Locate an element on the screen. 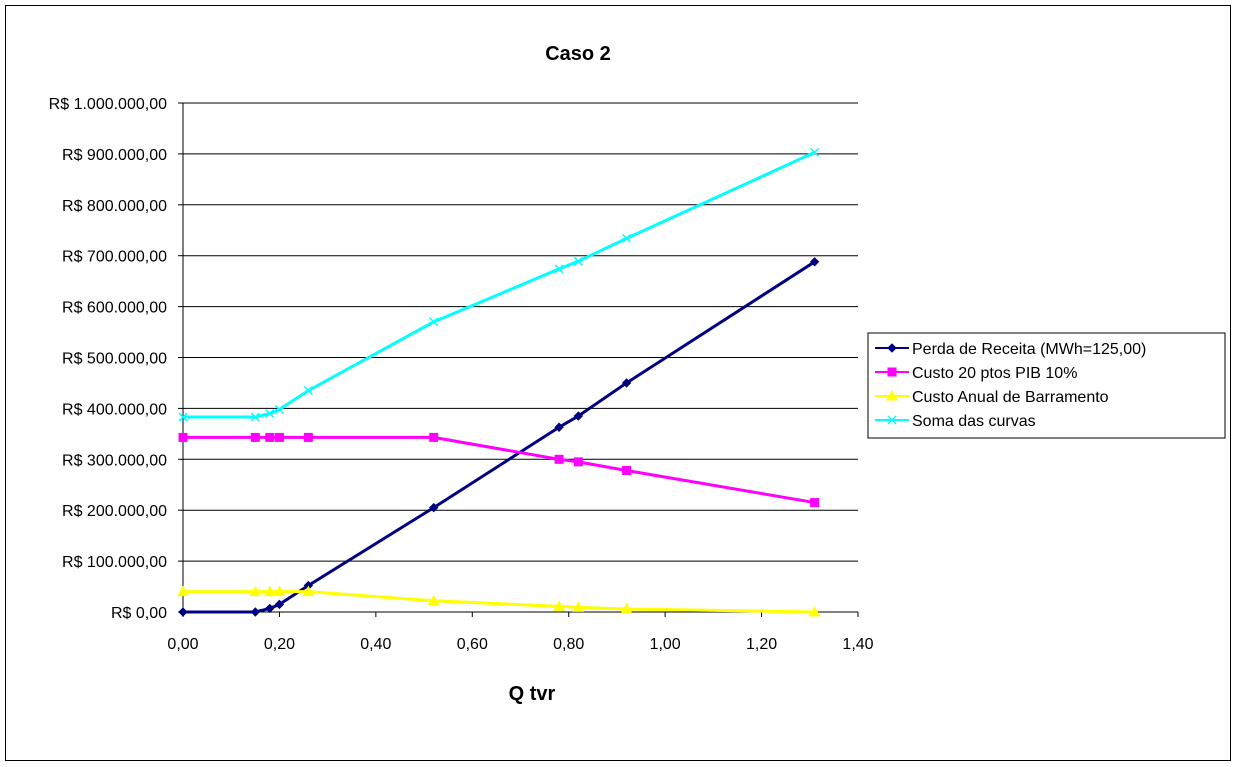  x-tick-label: 1,20 is located at coordinates (761, 644).